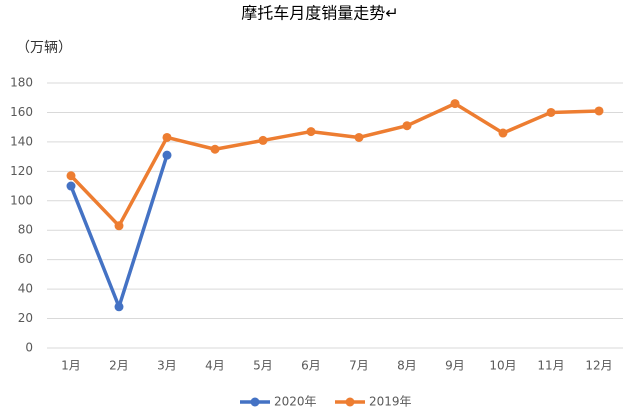 Image resolution: width=640 pixels, height=418 pixels. What do you see at coordinates (550, 366) in the screenshot?
I see `x-tick-label: 11月` at bounding box center [550, 366].